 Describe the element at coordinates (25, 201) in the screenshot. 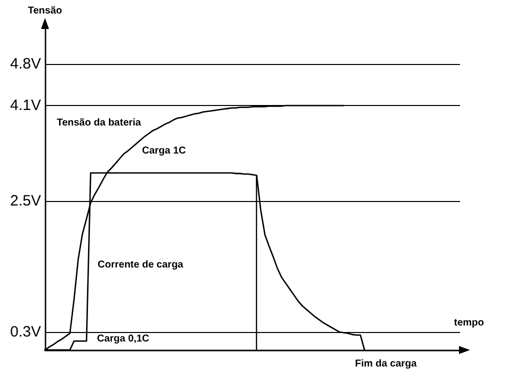

I see `y-tick-label: 2.5V` at that location.